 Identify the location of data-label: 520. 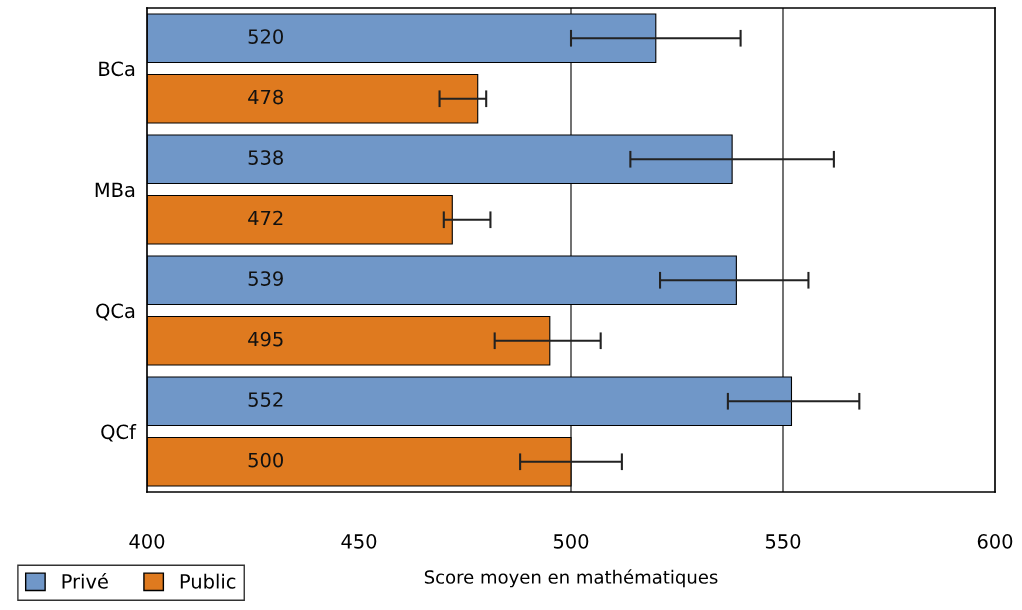
(265, 36).